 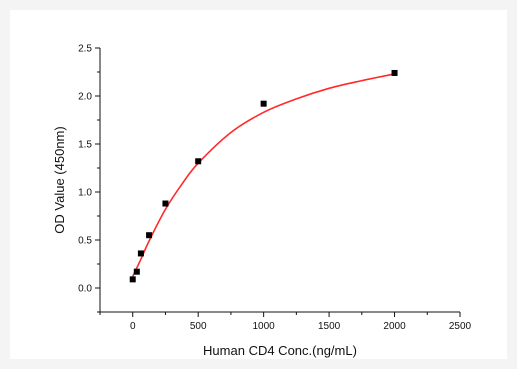 I want to click on x-tick-label: 1000, so click(x=264, y=326).